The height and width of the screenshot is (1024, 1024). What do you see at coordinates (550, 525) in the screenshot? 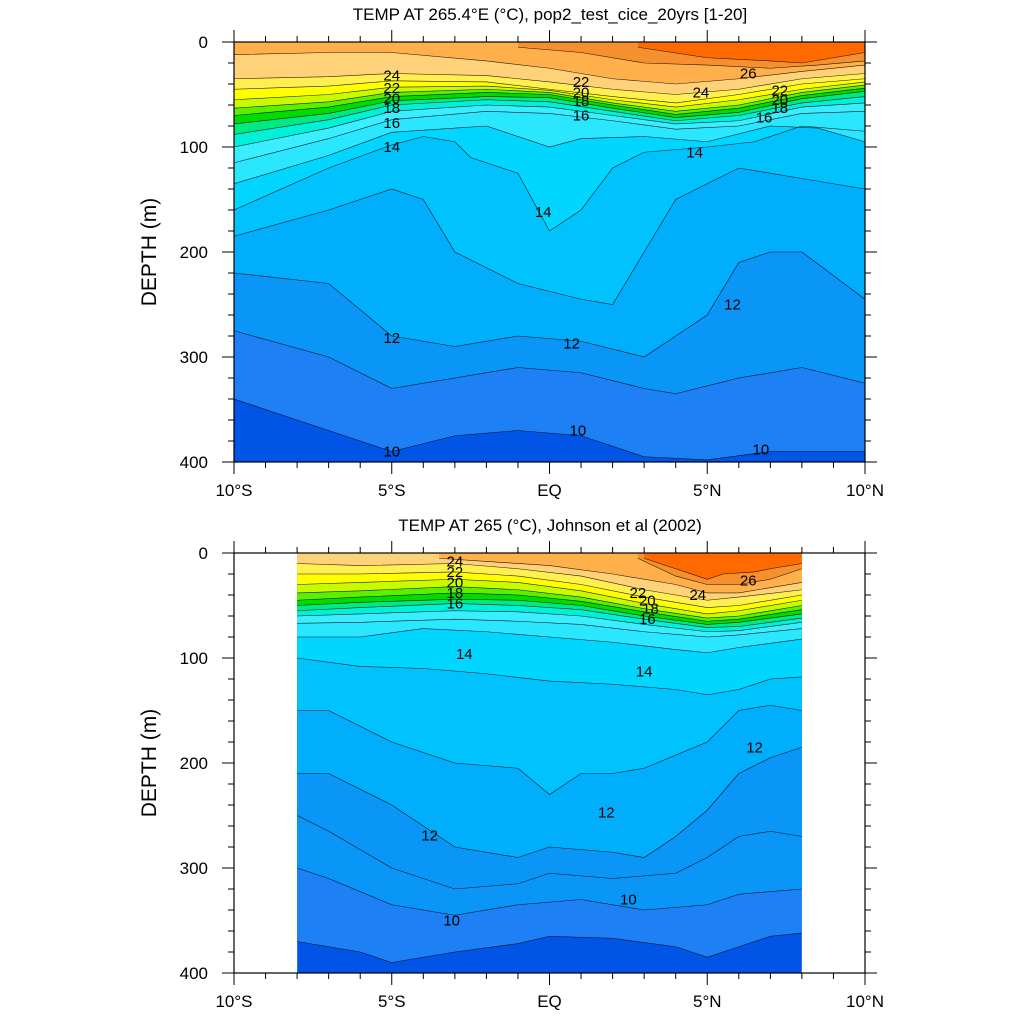
I see `panel-title: TEMP AT 265 (°C), Johnson et al (2002)` at bounding box center [550, 525].